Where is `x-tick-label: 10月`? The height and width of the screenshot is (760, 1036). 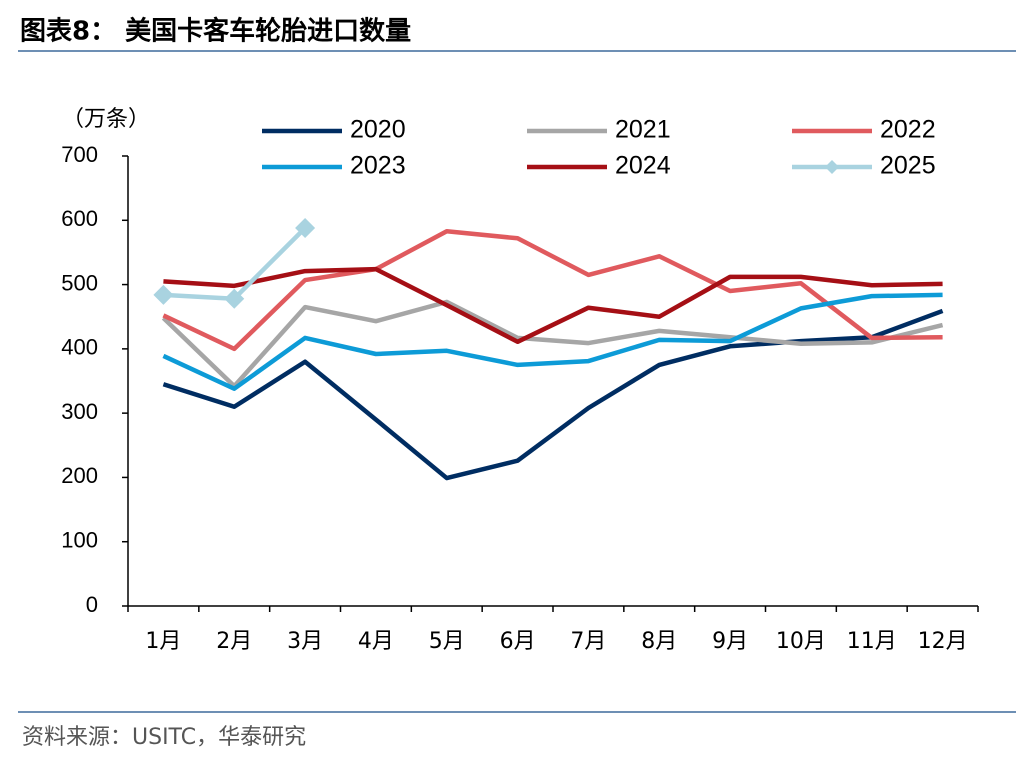 x-tick-label: 10月 is located at coordinates (801, 641).